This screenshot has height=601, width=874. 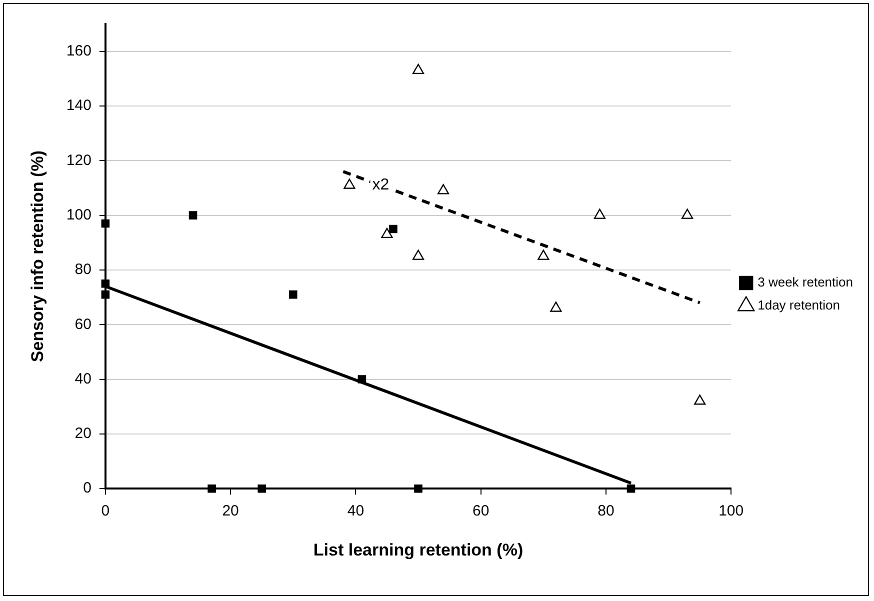 I want to click on x-tick-label: 100, so click(x=731, y=511).